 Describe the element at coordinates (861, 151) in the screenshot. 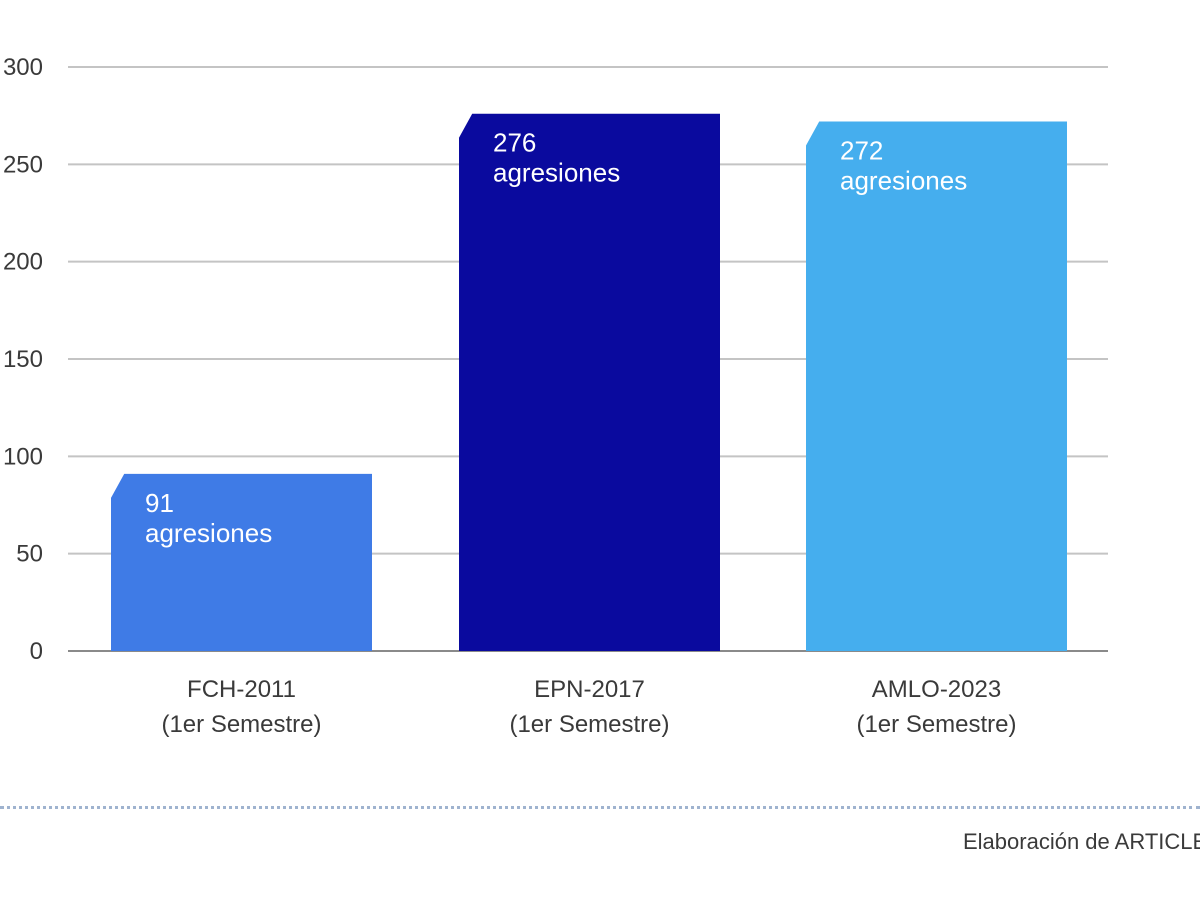

I see `bar-value-label: 272` at that location.